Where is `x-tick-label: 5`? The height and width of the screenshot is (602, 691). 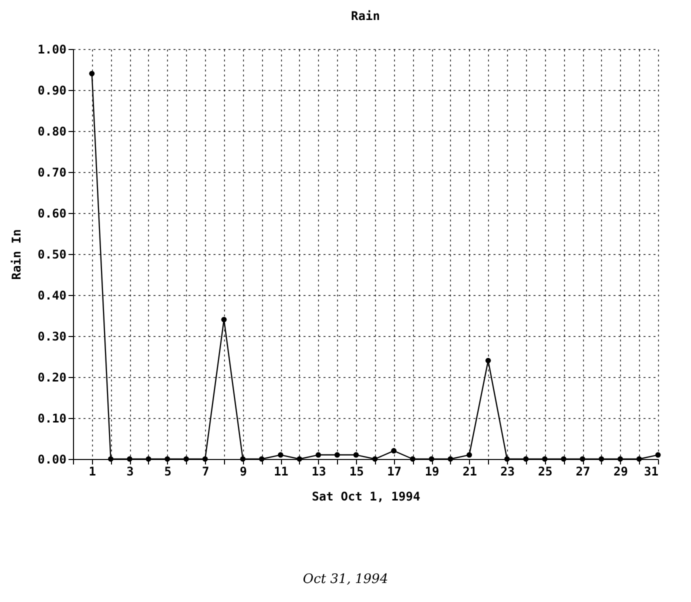
x-tick-label: 5 is located at coordinates (168, 471).